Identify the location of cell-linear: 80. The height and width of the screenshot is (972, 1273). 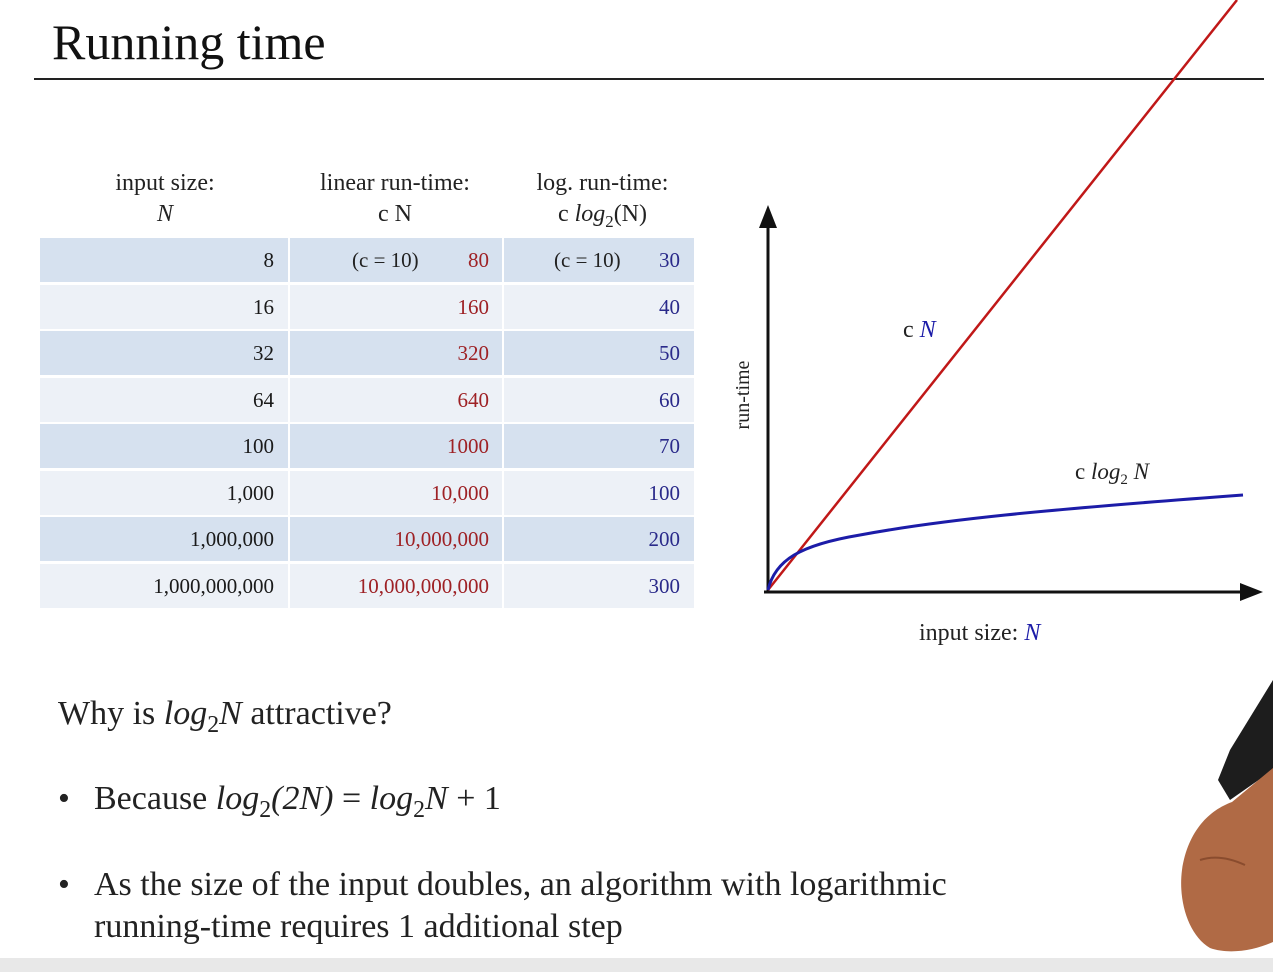
(396, 260).